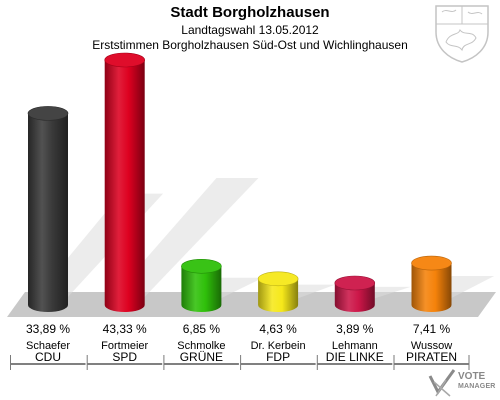  Describe the element at coordinates (201, 357) in the screenshot. I see `party-label: GRÜNE` at that location.